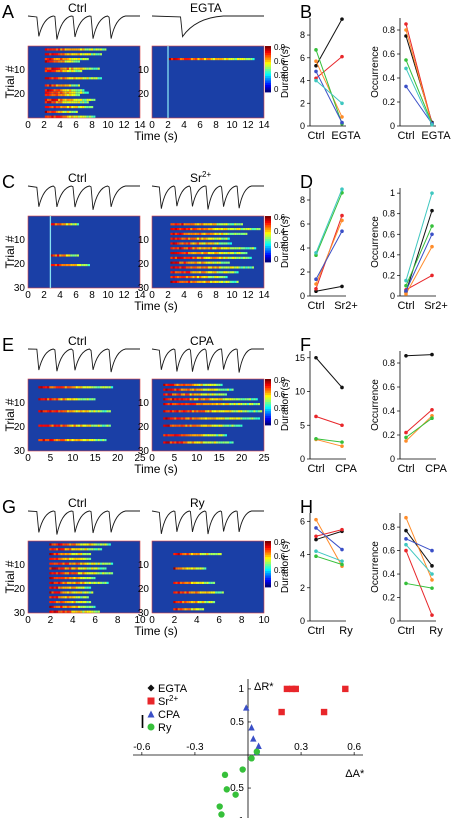  Describe the element at coordinates (419, 73) in the screenshot. I see `occurrence-pair-line` at that location.